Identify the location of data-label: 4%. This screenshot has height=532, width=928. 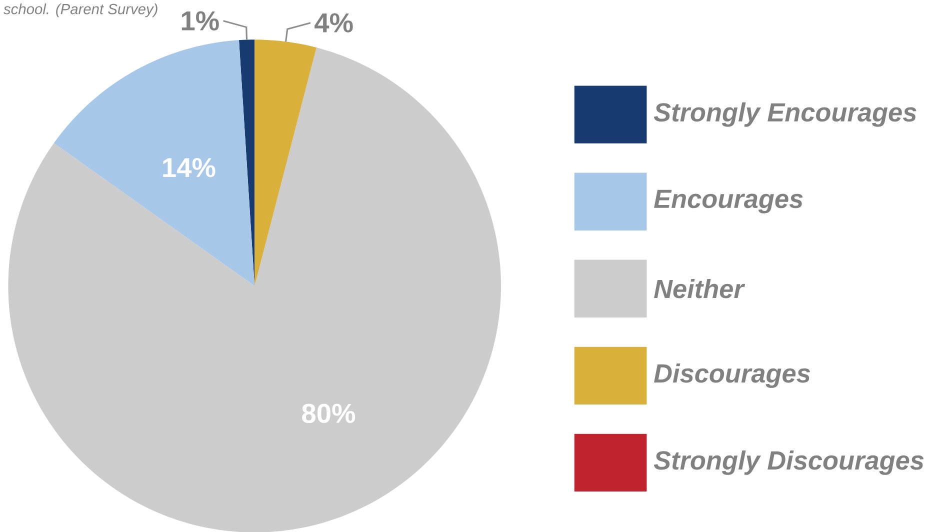
(333, 22).